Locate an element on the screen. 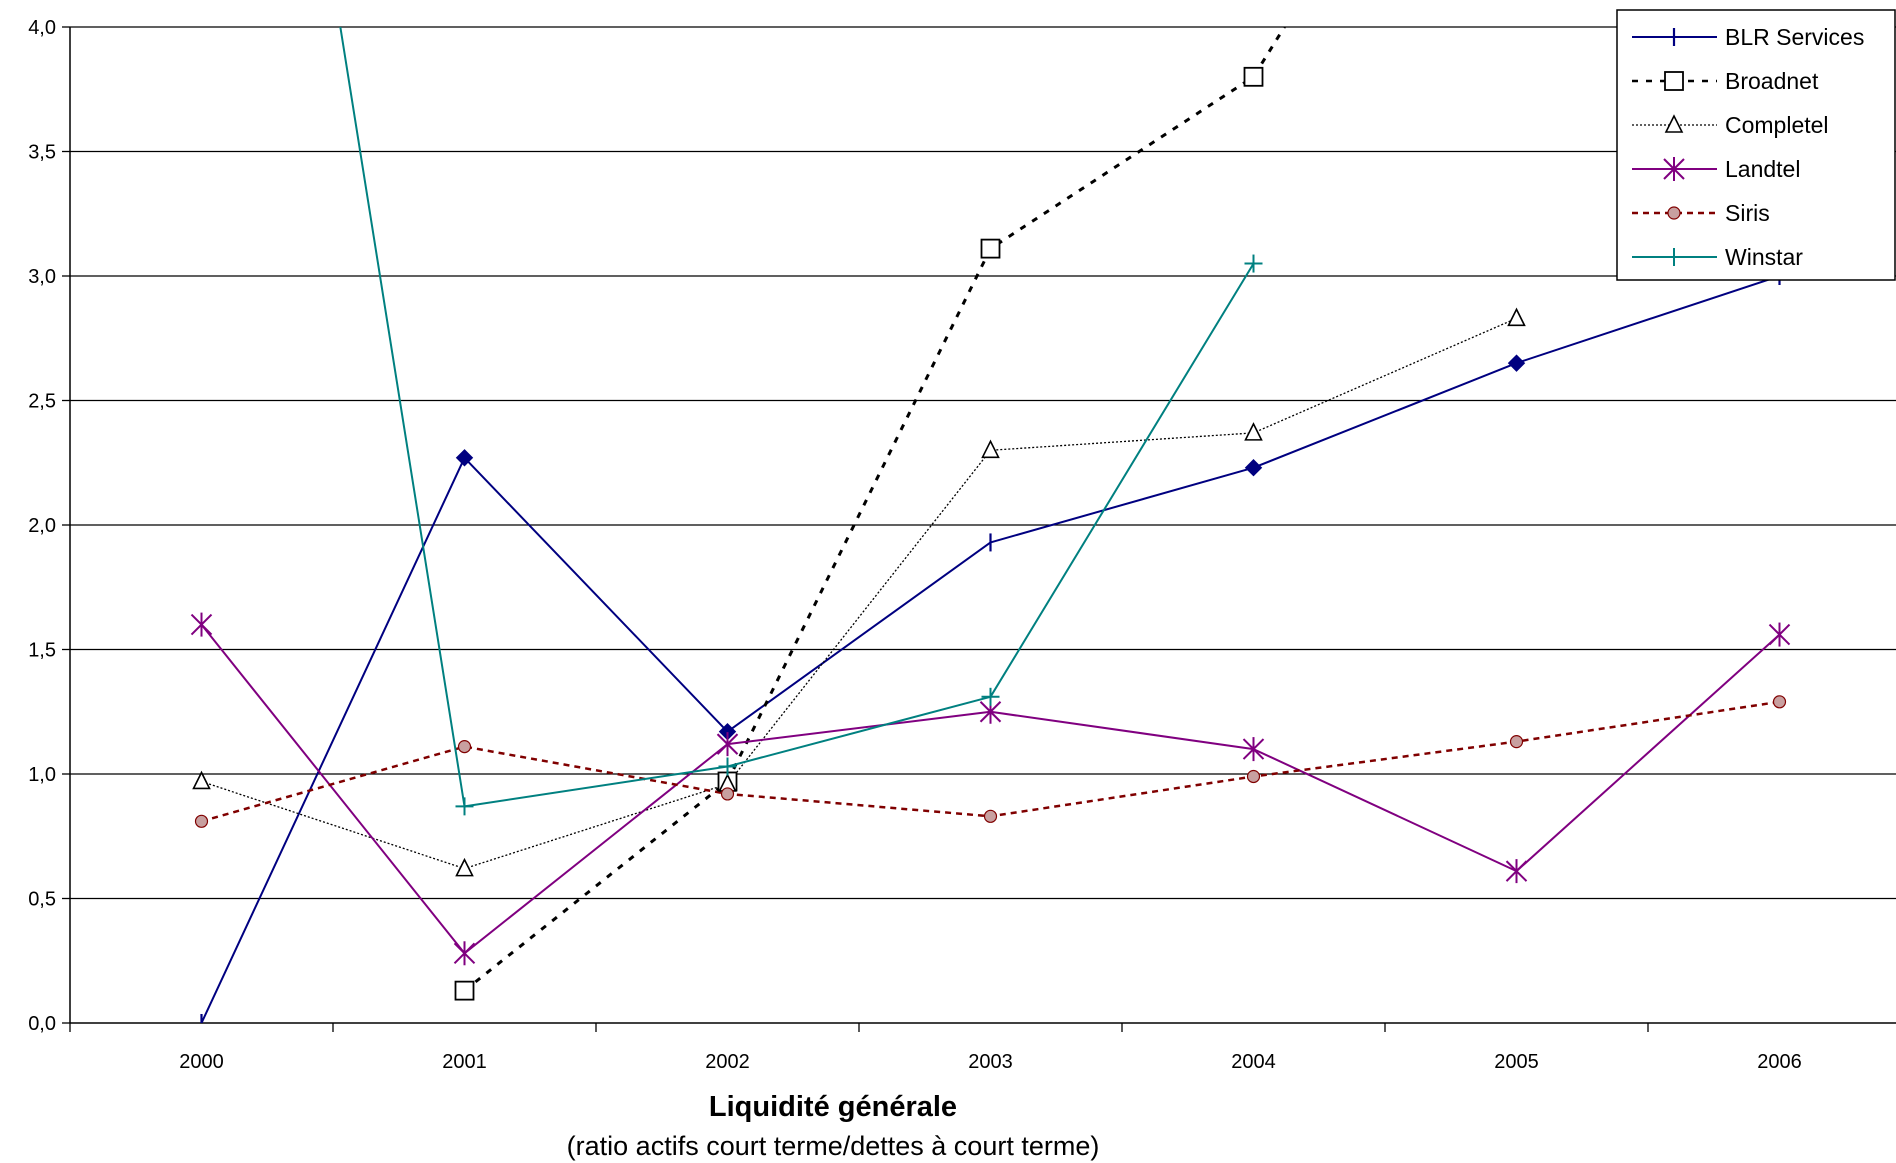 The height and width of the screenshot is (1163, 1896). x-tick-label: 2001 is located at coordinates (464, 1062).